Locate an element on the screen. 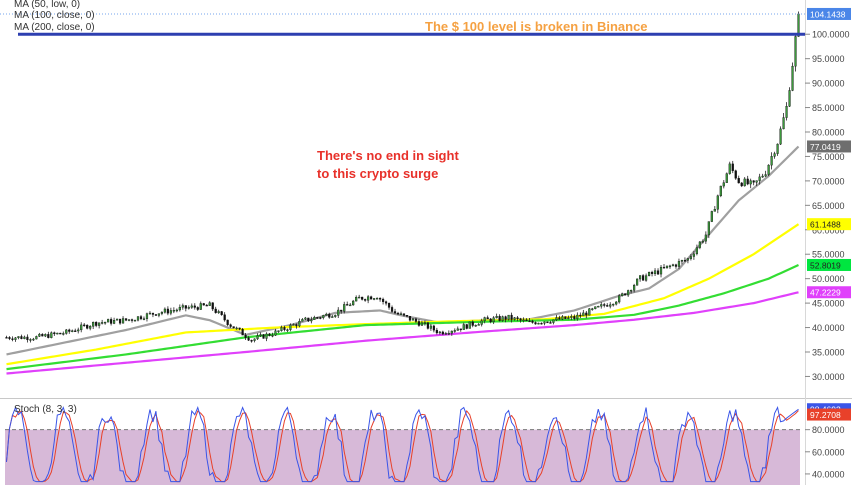 The image size is (852, 485). price-tick-label: 50.0000 is located at coordinates (828, 279).